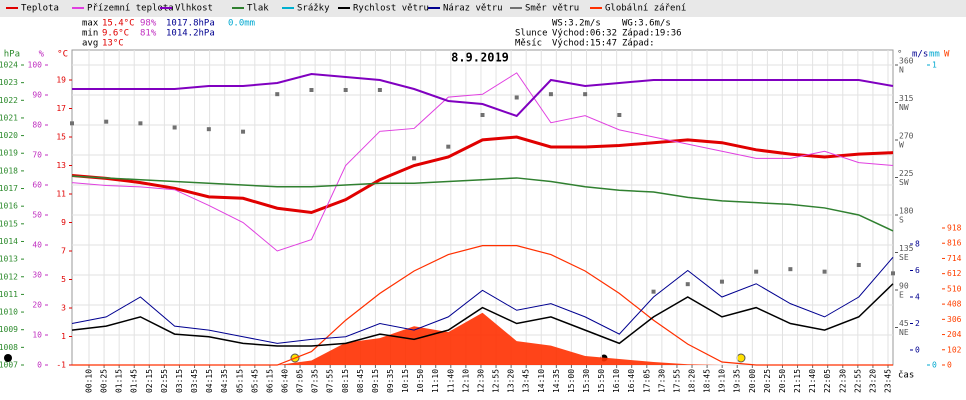 Image resolution: width=966 pixels, height=400 pixels. What do you see at coordinates (465, 381) in the screenshot?
I see `x-tick-label: 12:10` at bounding box center [465, 381].